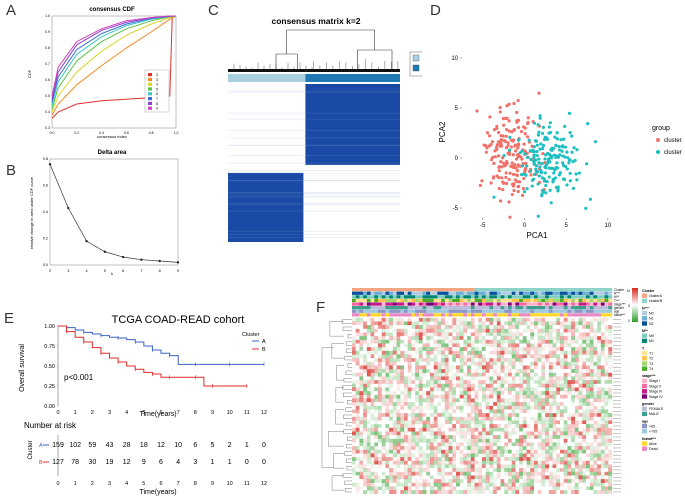  Describe the element at coordinates (352, 70) in the screenshot. I see `dendrogram-base` at that location.